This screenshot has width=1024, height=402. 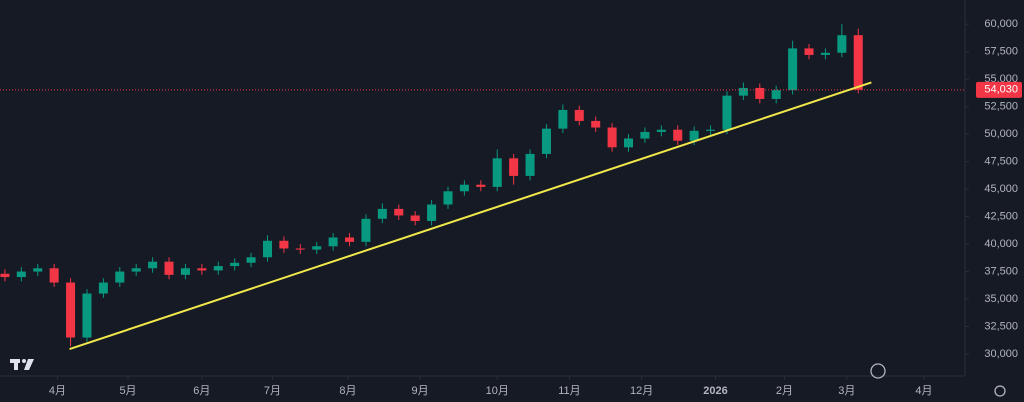 I want to click on x-tick-label: 5月, so click(x=127, y=391).